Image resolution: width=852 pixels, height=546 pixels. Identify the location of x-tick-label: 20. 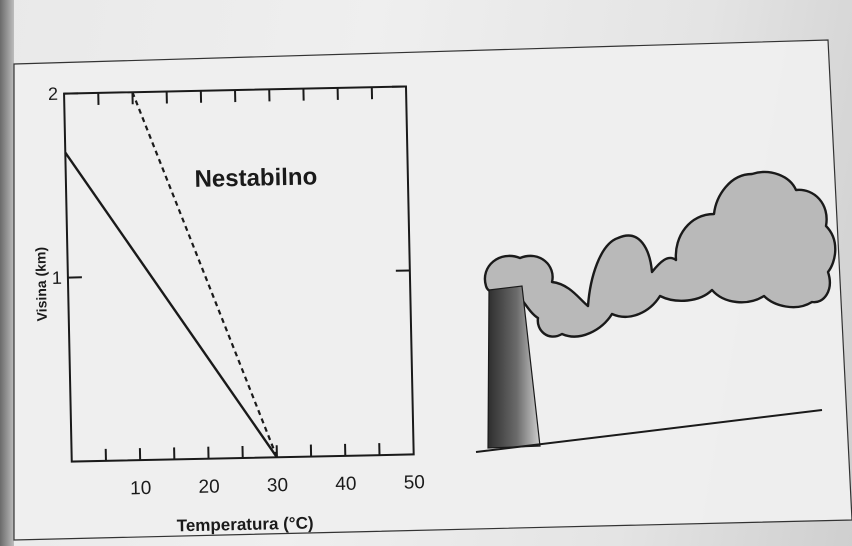
(209, 486).